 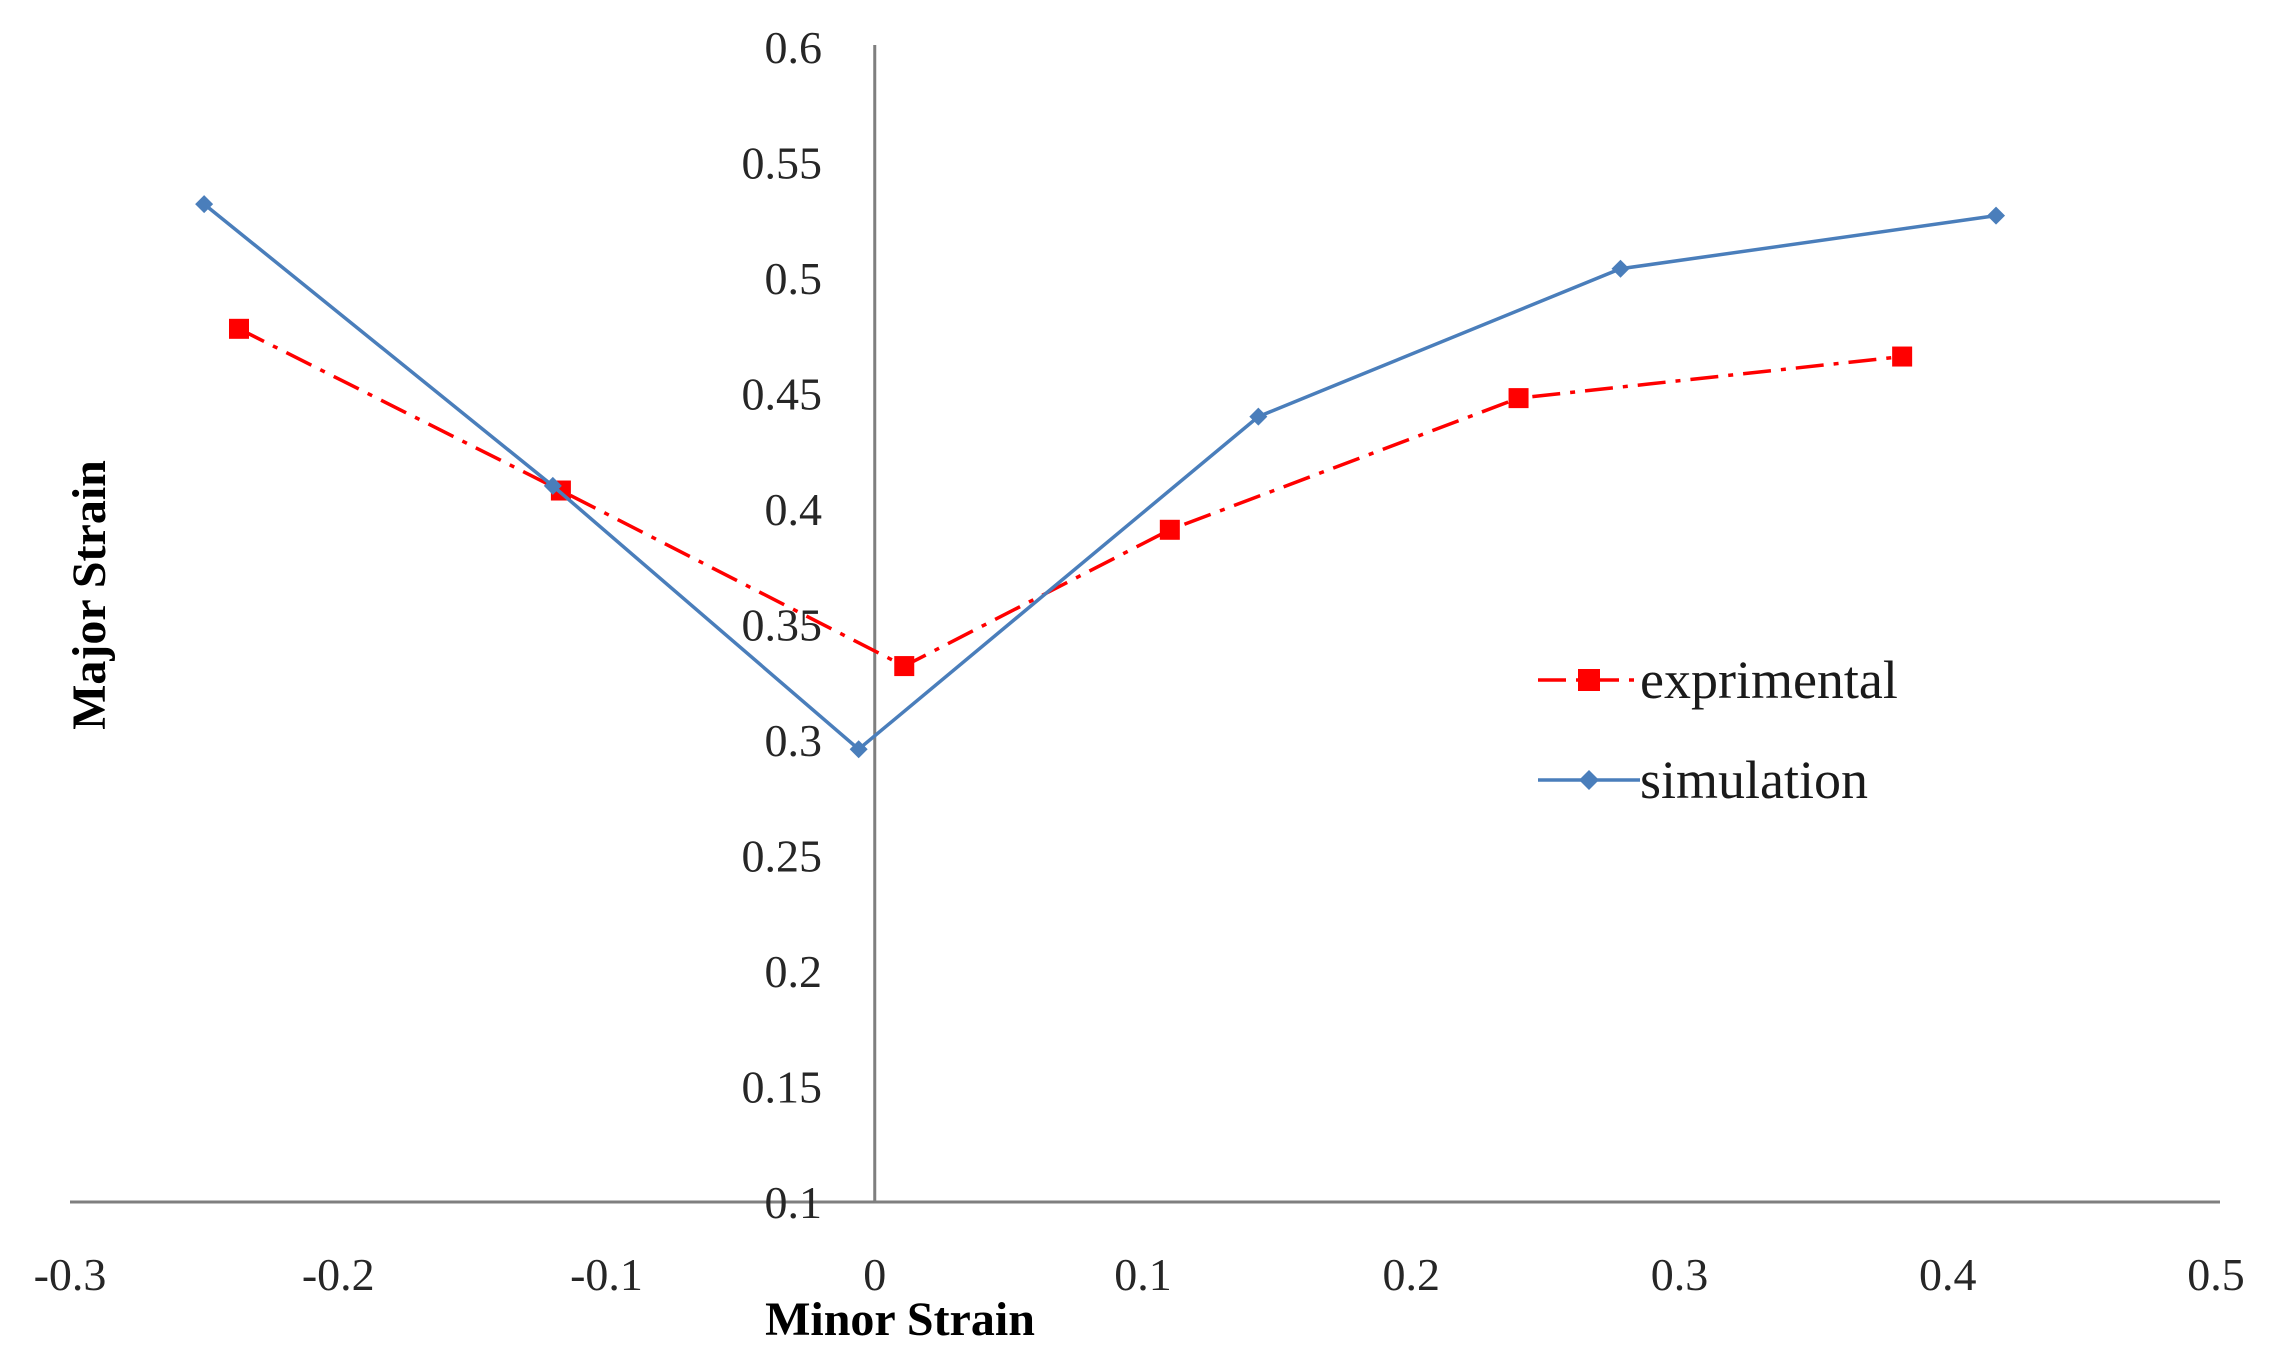 What do you see at coordinates (1948, 1274) in the screenshot?
I see `x-tick-label: 0.4` at bounding box center [1948, 1274].